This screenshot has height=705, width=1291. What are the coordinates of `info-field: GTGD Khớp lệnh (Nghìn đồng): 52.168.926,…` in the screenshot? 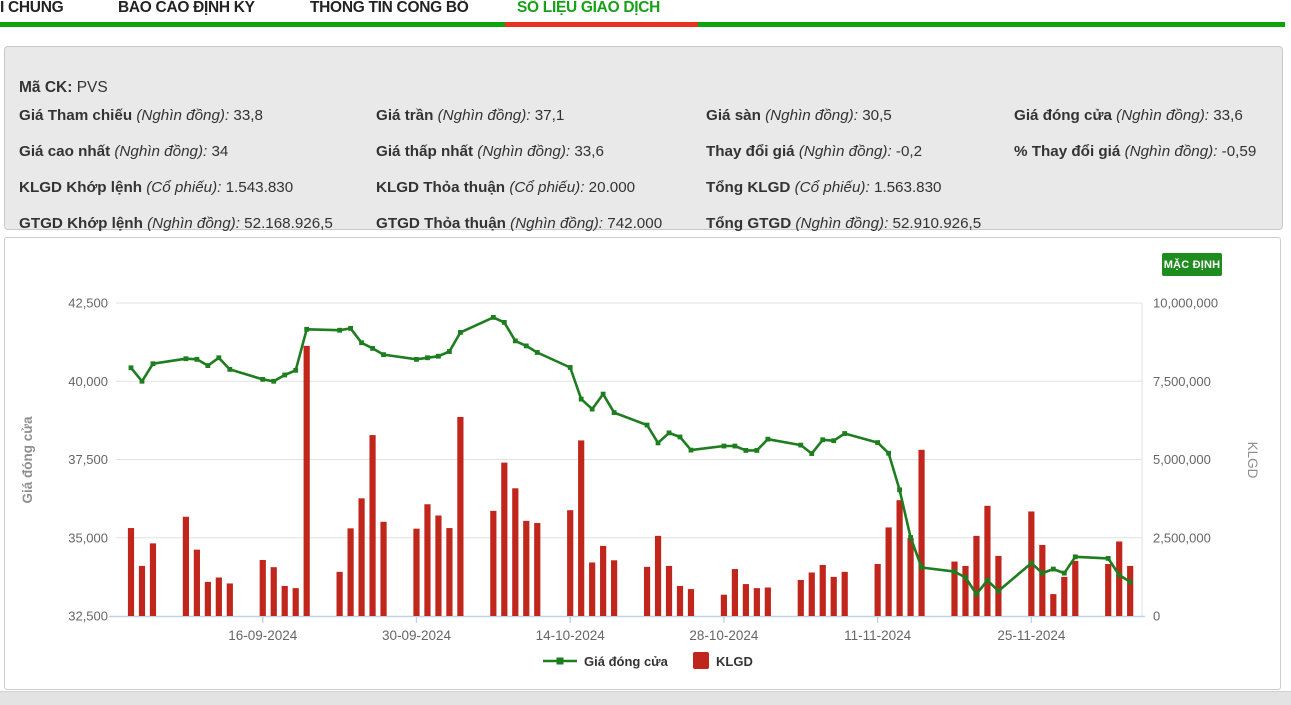 It's located at (176, 223).